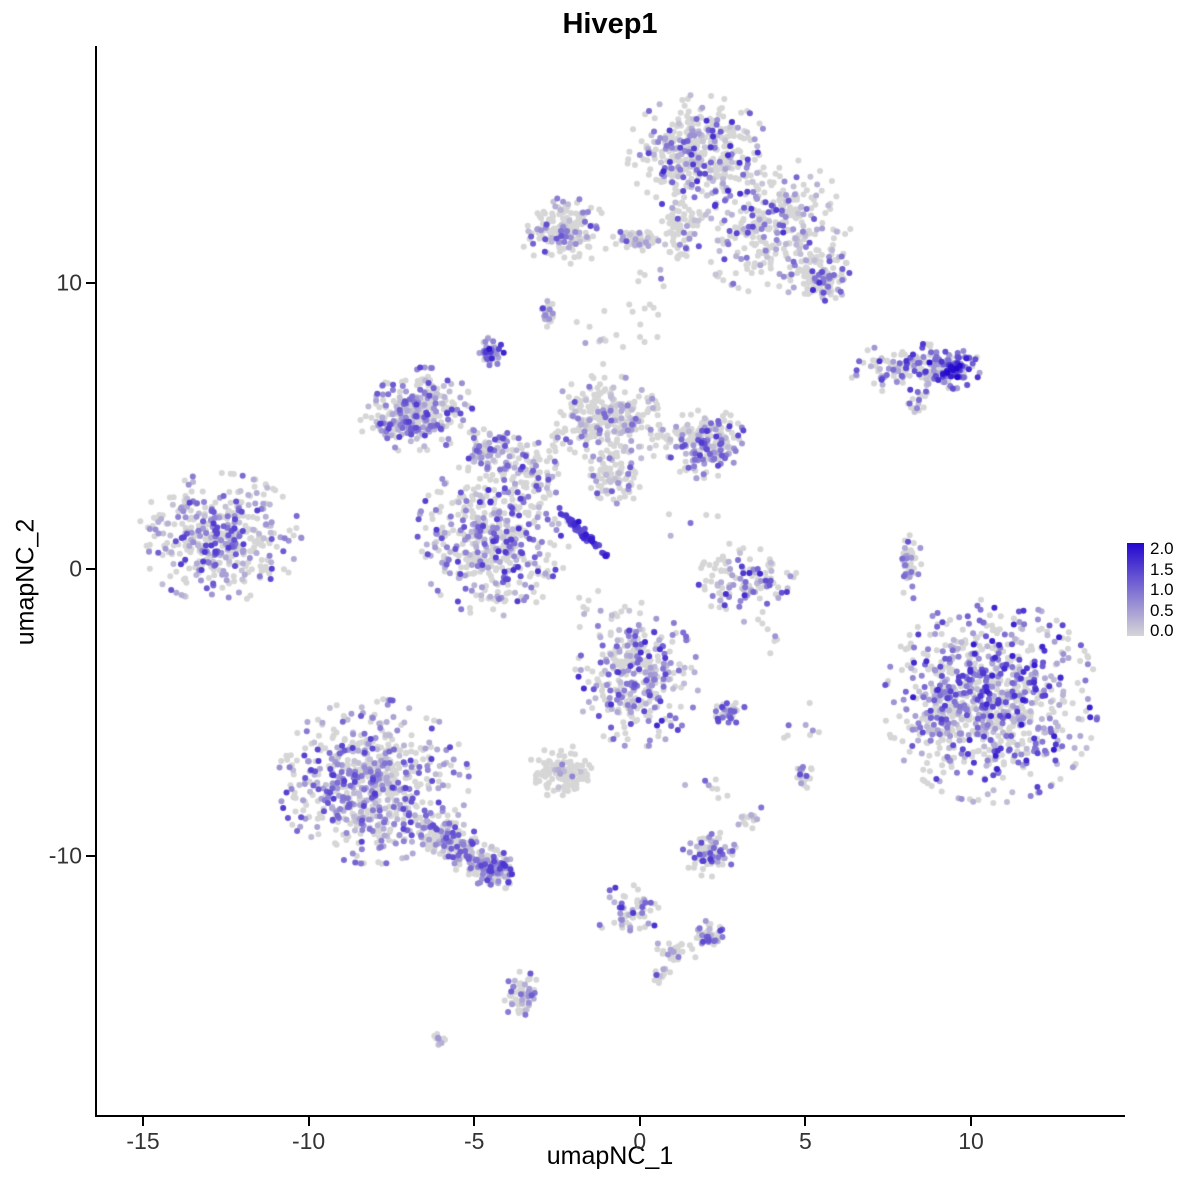 Image resolution: width=1200 pixels, height=1200 pixels. I want to click on y-tick-label: 10, so click(69, 282).